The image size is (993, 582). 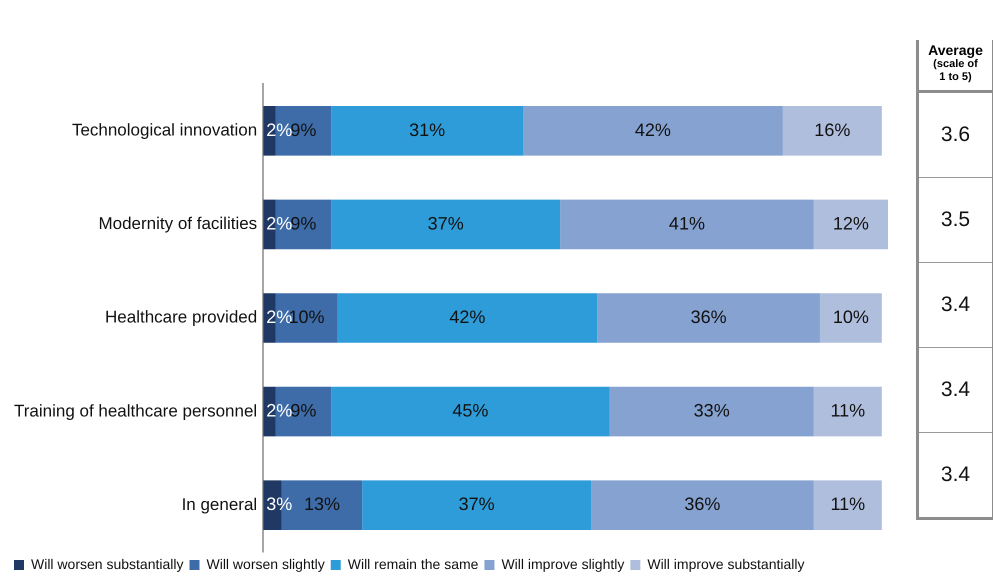 I want to click on text: 3.5, so click(x=955, y=220).